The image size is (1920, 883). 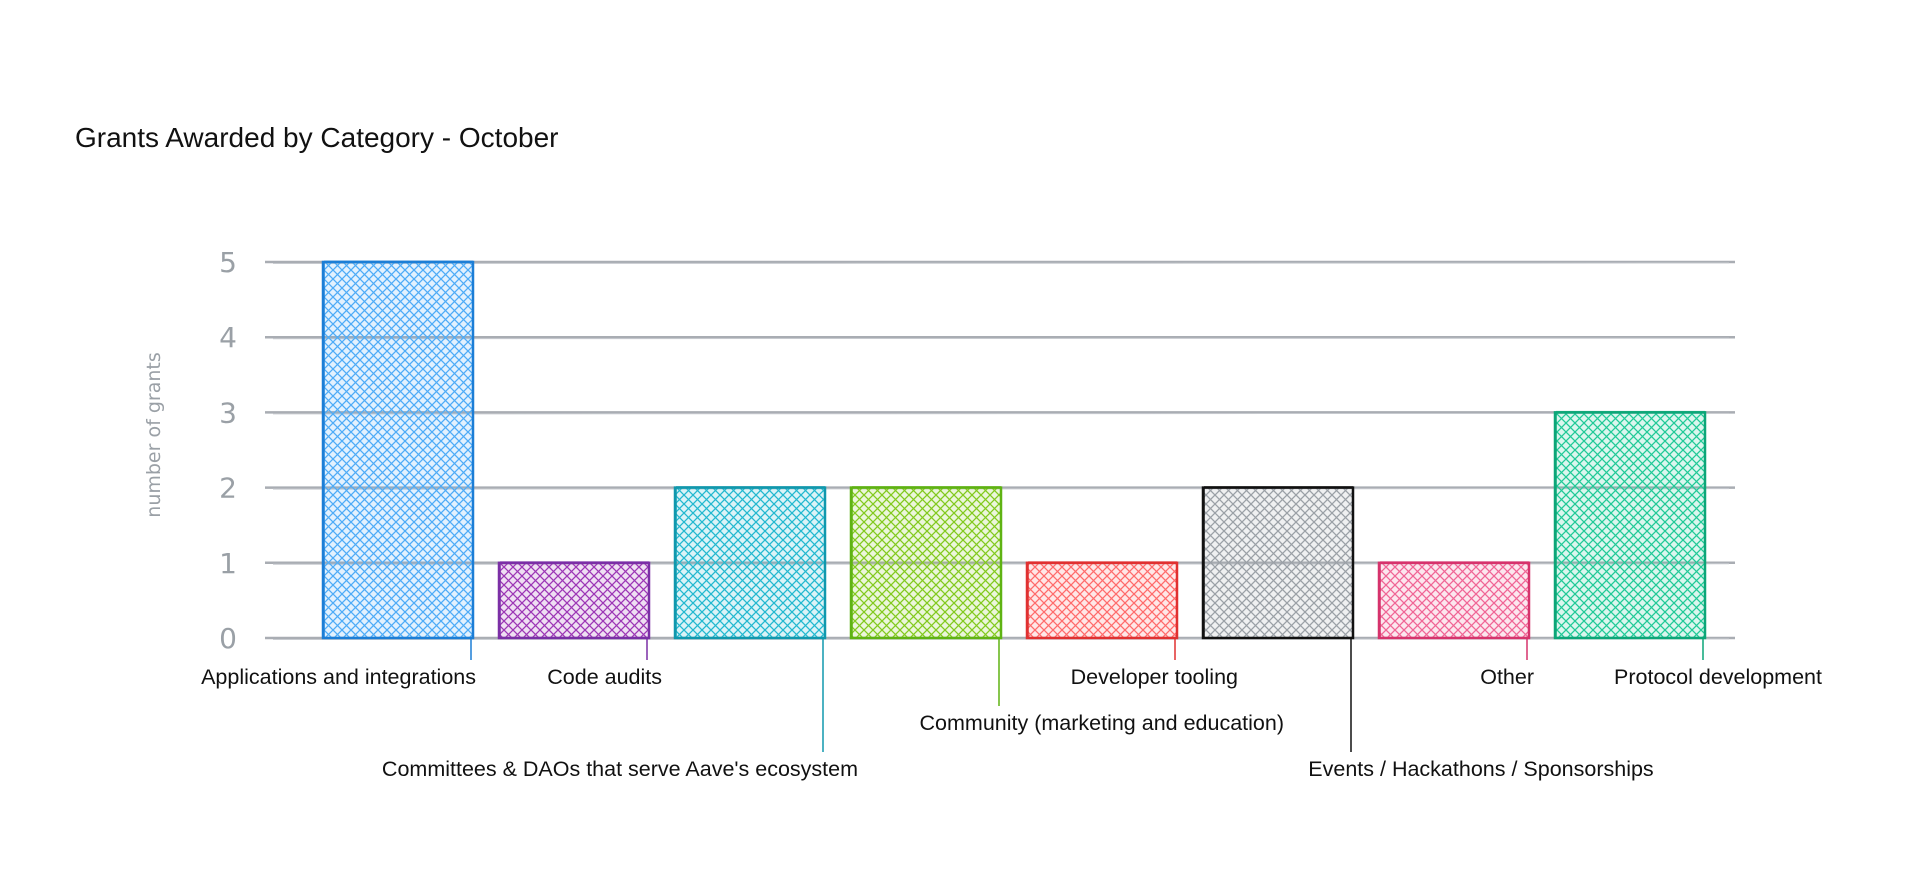 I want to click on y-tick-label: 5, so click(x=228, y=262).